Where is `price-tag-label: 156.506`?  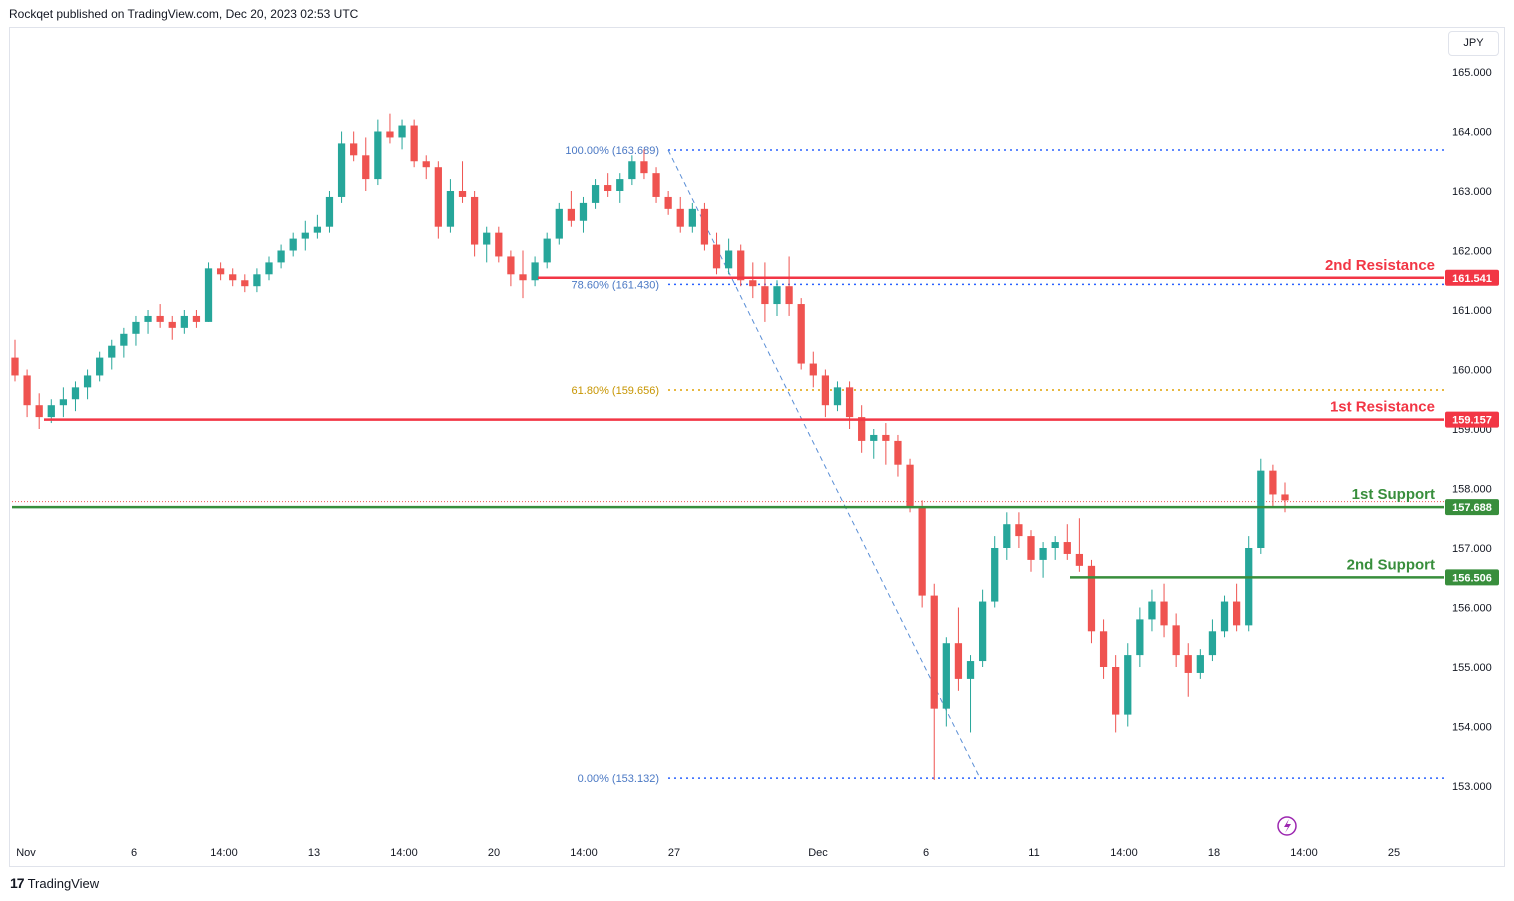
price-tag-label: 156.506 is located at coordinates (1472, 578).